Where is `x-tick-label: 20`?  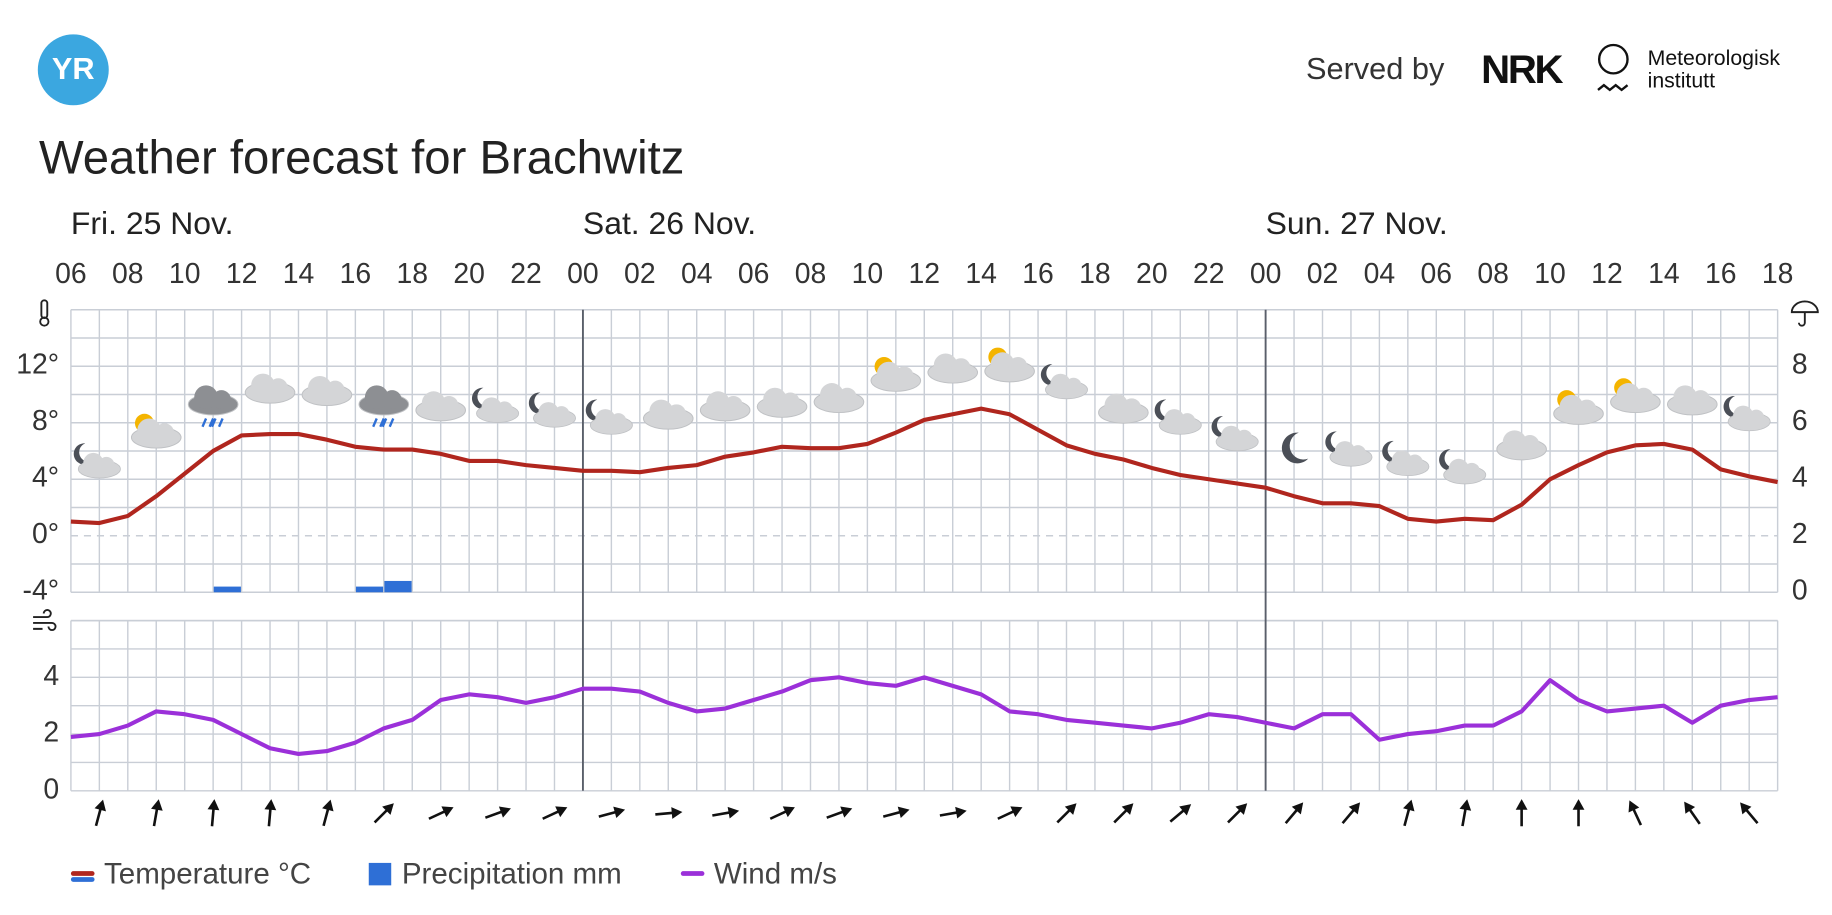 x-tick-label: 20 is located at coordinates (469, 274).